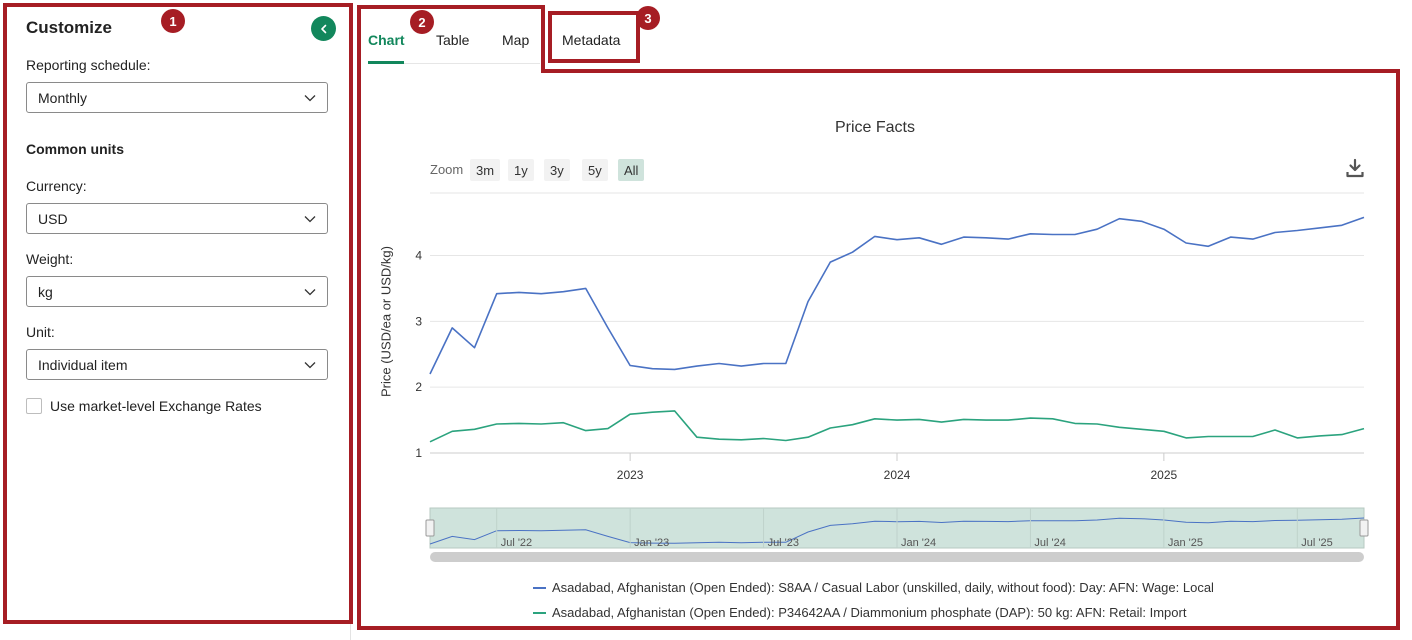 The width and height of the screenshot is (1412, 640). Describe the element at coordinates (1164, 475) in the screenshot. I see `x-tick-label: 2025` at that location.